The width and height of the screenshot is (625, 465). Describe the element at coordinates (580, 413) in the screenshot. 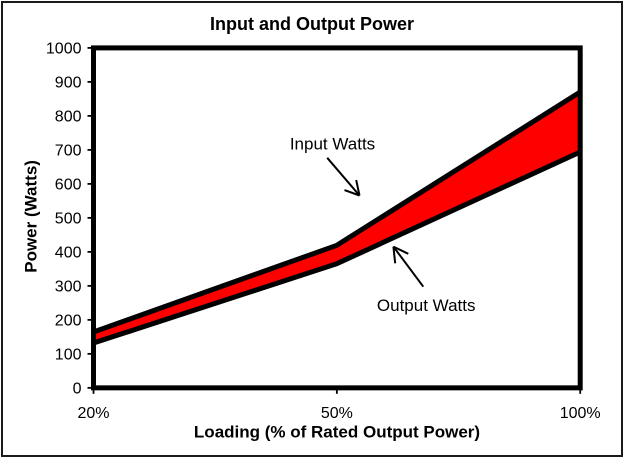

I see `svg-text: 100%` at that location.